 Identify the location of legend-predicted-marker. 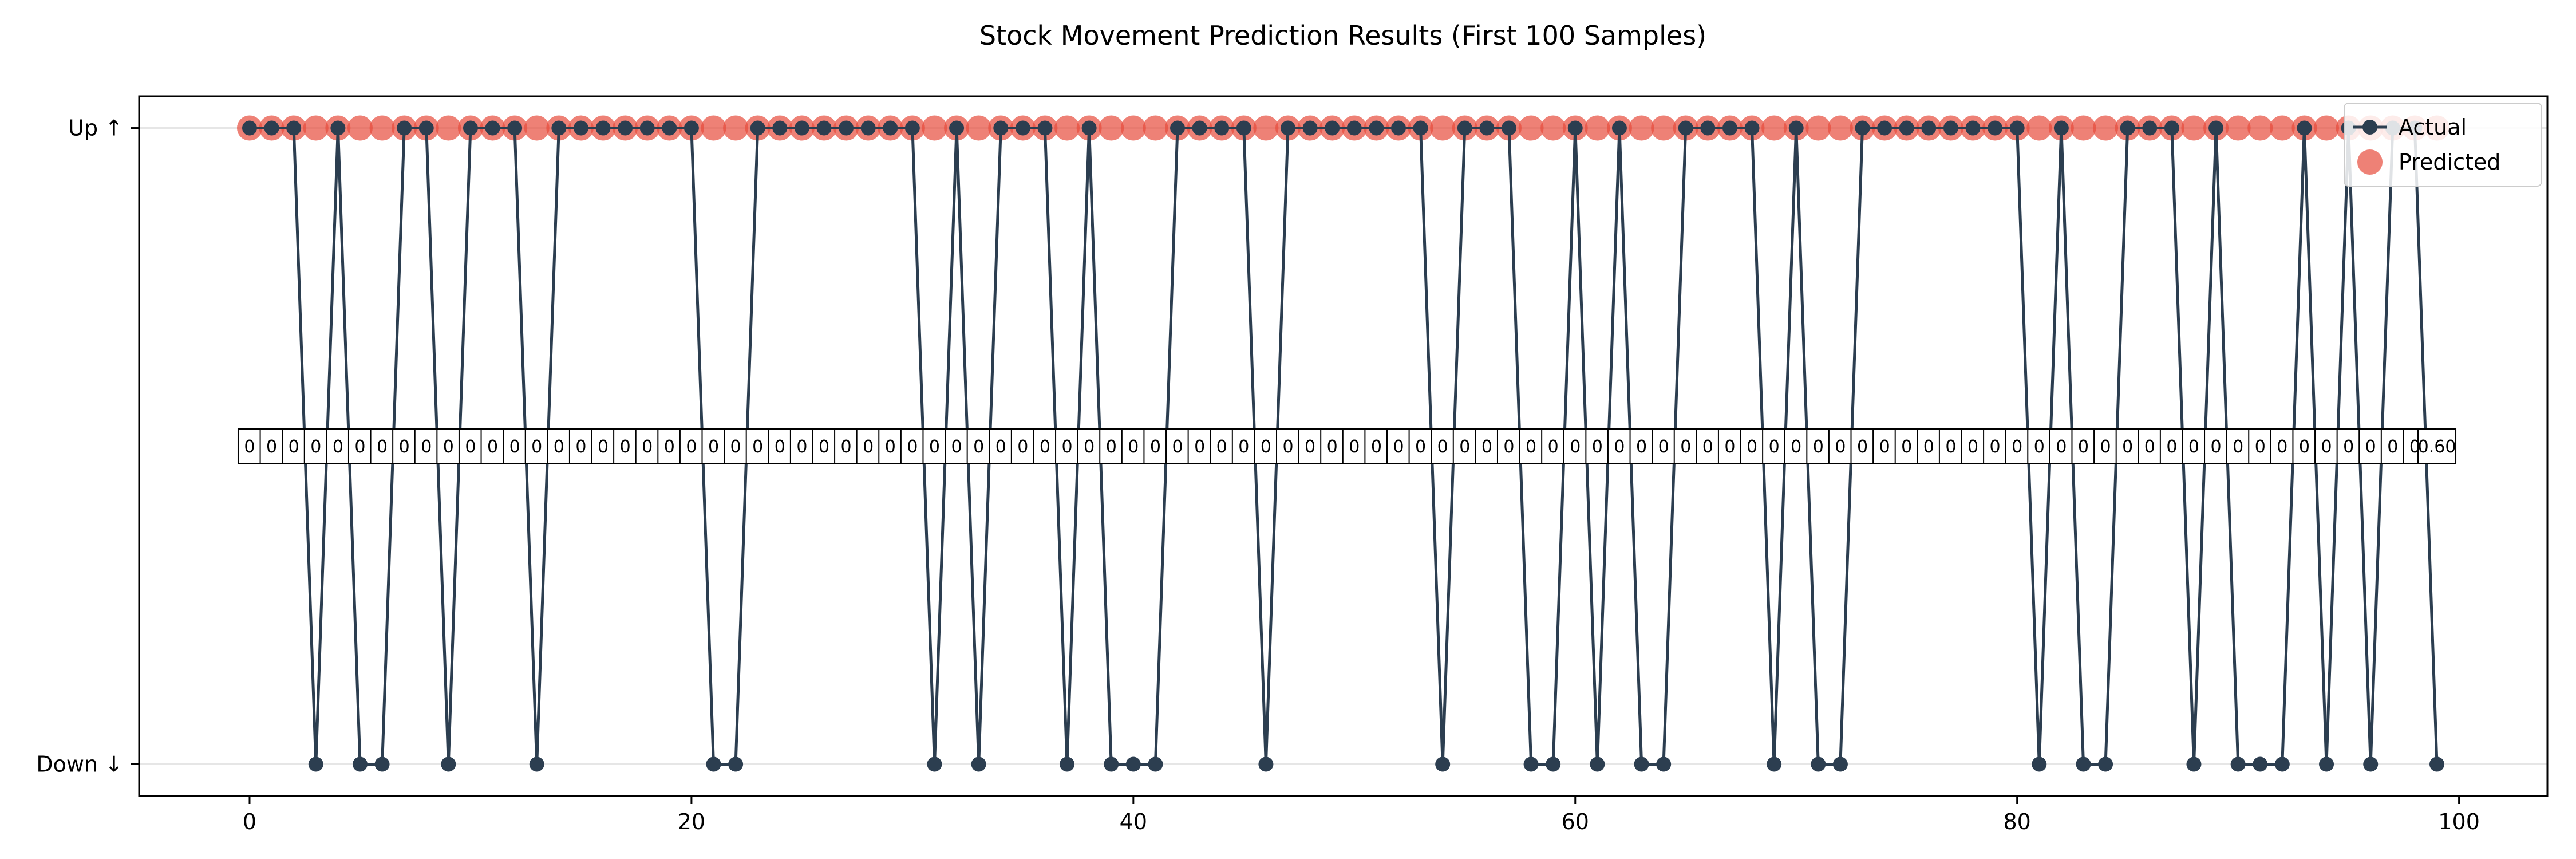
(2370, 162).